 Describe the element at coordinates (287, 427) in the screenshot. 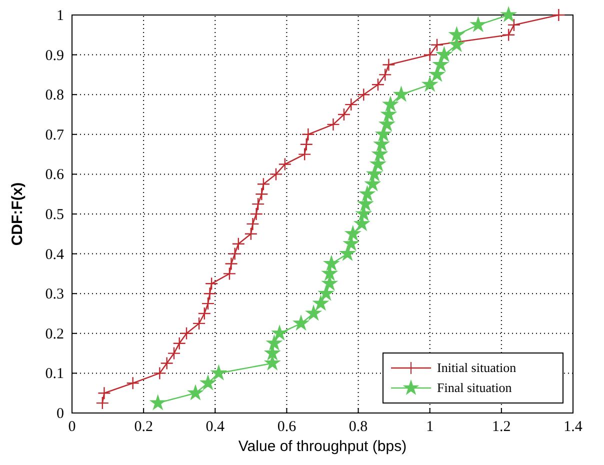

I see `x-tick-label: 0.6` at that location.